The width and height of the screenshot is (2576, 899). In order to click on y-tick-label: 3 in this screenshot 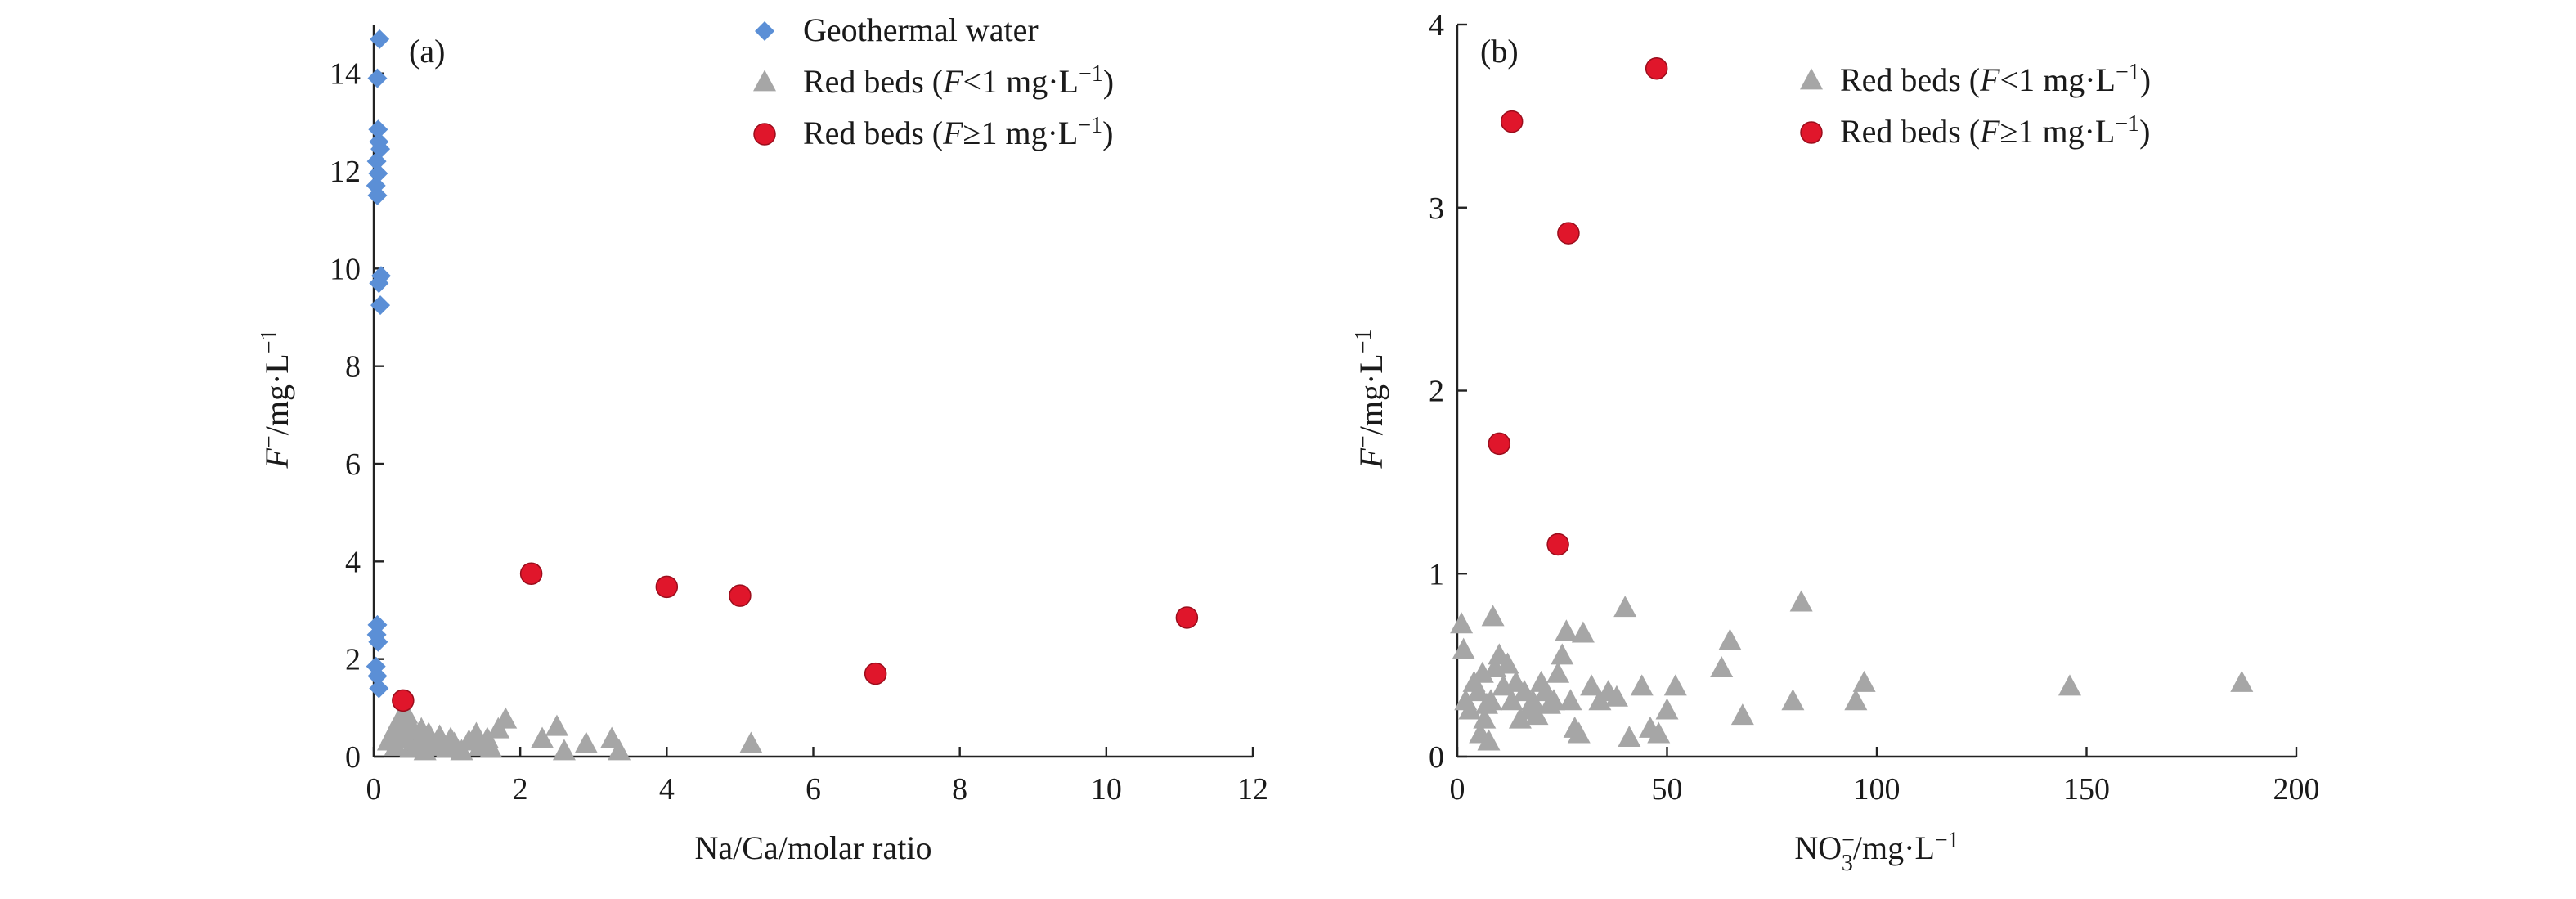, I will do `click(1436, 208)`.